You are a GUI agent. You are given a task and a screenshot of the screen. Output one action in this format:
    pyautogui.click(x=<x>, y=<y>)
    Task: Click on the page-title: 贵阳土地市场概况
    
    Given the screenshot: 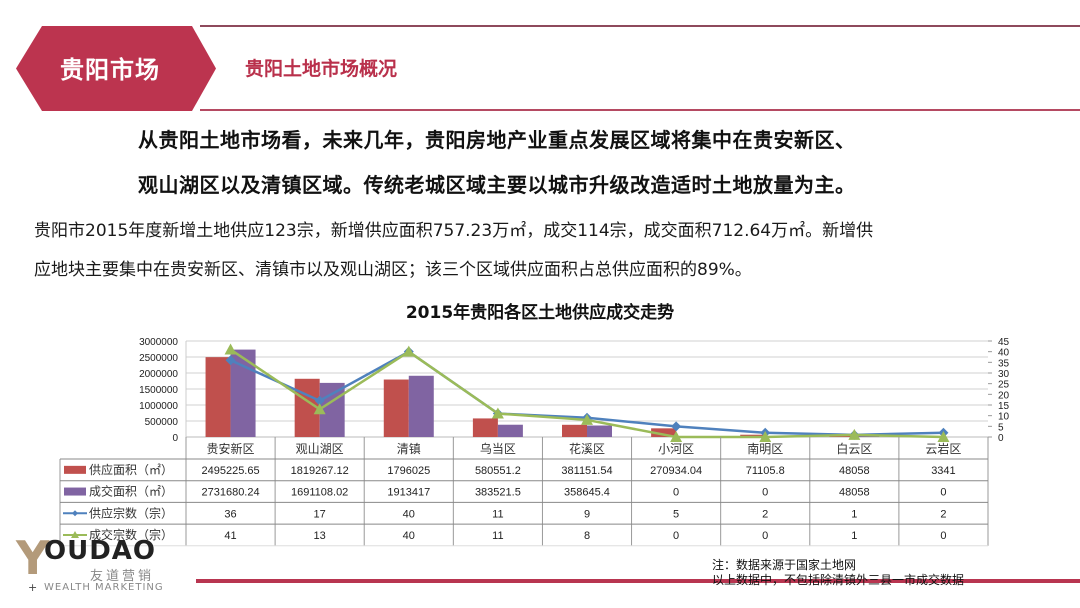 What is the action you would take?
    pyautogui.click(x=321, y=69)
    